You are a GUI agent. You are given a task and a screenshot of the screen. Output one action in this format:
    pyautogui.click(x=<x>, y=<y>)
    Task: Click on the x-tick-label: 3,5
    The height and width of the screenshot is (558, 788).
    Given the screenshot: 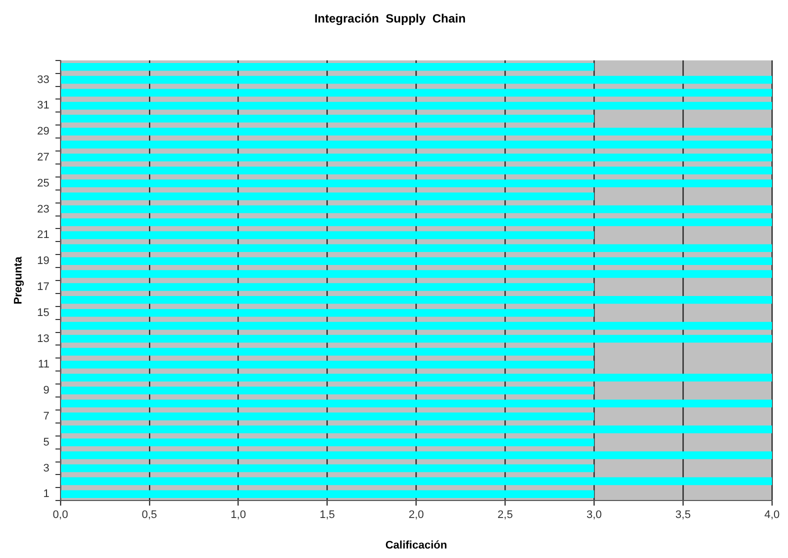 What is the action you would take?
    pyautogui.click(x=683, y=515)
    